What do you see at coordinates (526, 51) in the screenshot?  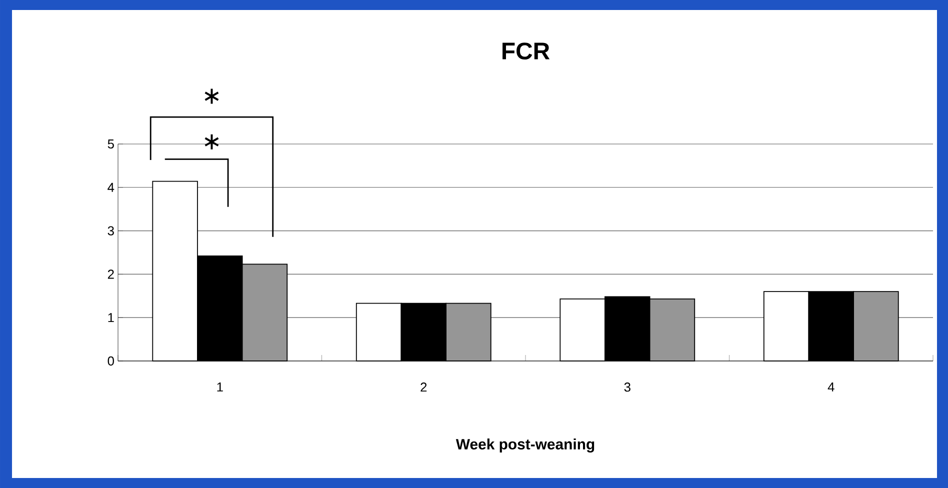 I see `chart-title: FCR` at bounding box center [526, 51].